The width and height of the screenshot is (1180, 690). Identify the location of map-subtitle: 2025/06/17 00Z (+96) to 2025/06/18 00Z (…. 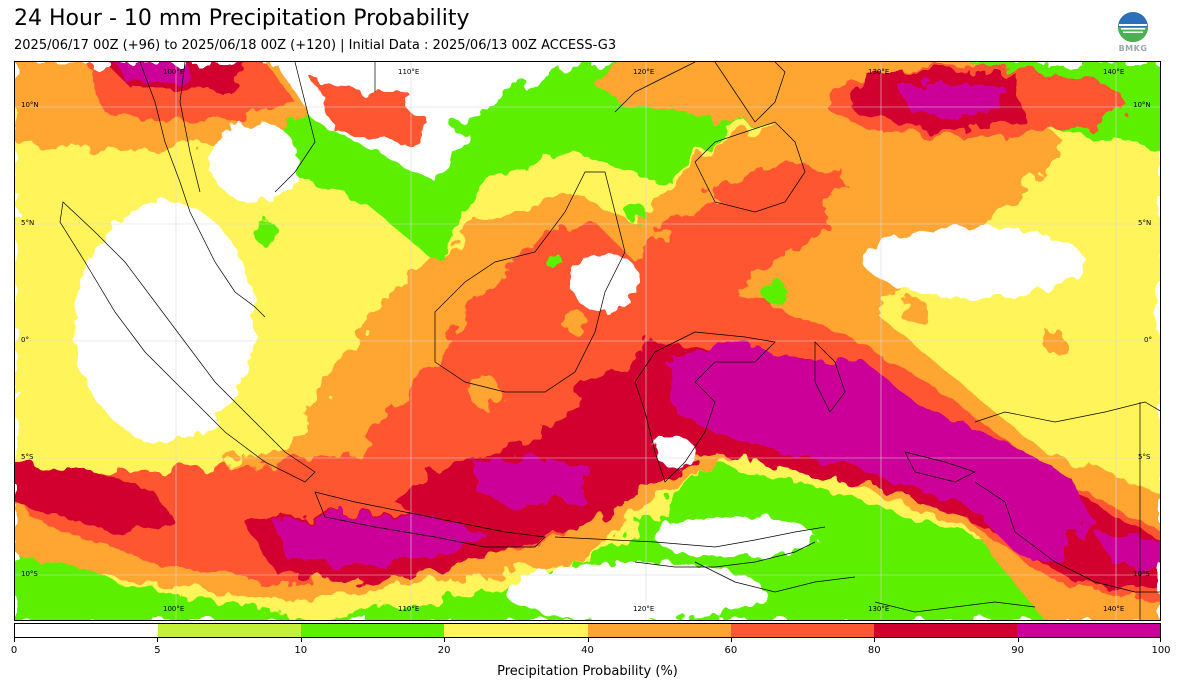
(315, 45).